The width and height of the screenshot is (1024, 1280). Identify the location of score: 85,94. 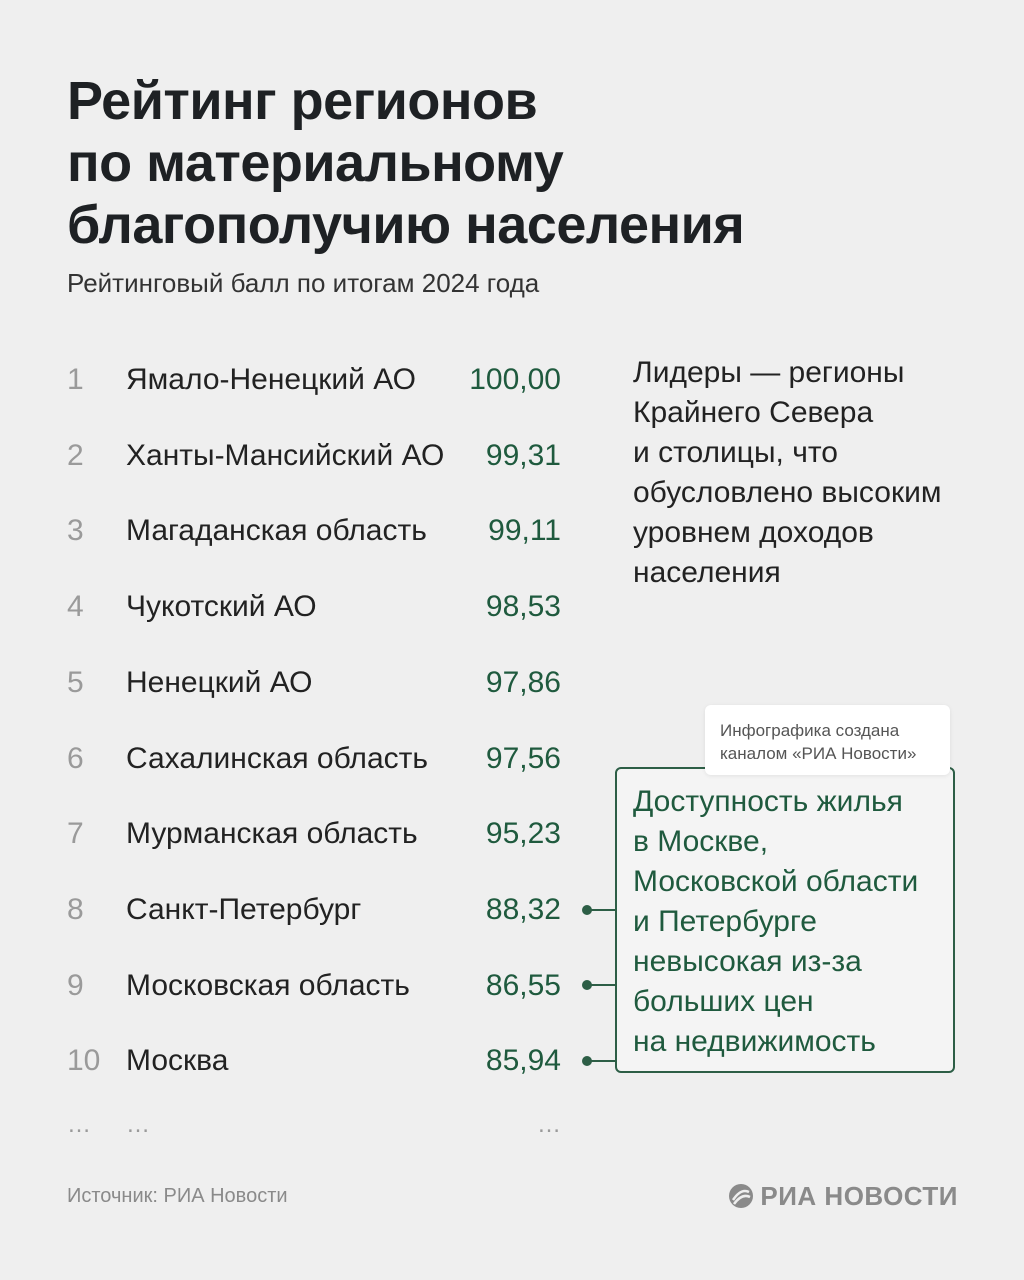
(523, 1061).